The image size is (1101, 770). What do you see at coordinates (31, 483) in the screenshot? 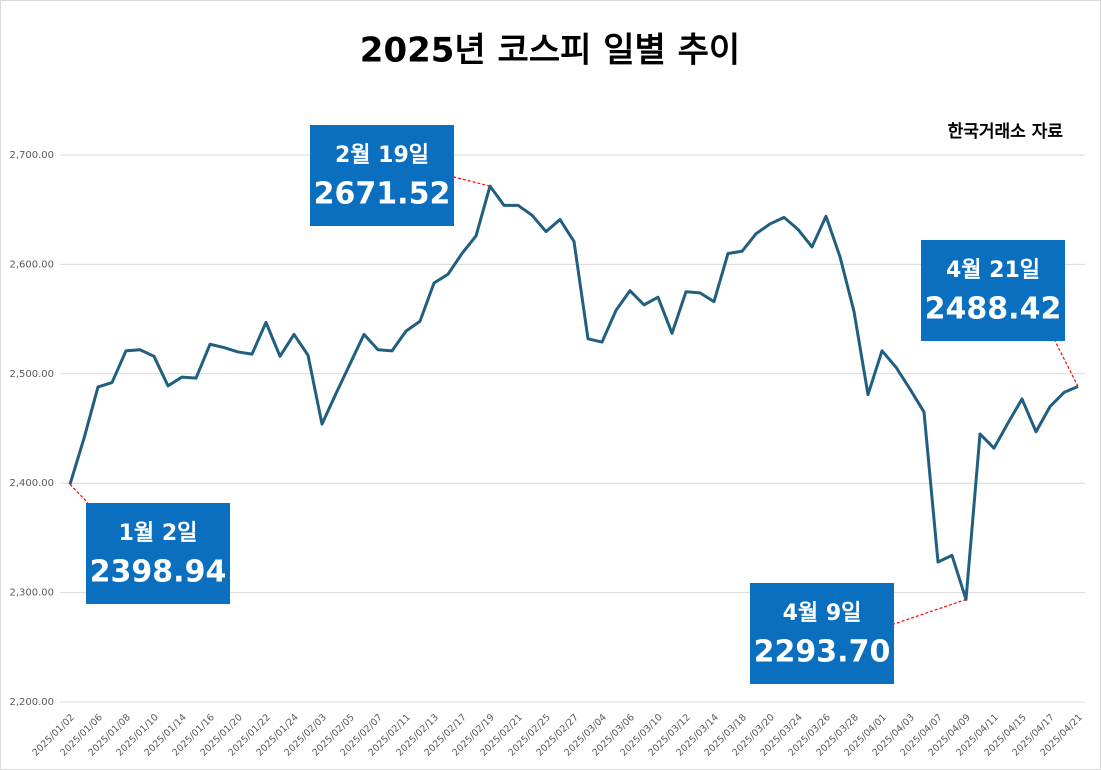
I see `y-tick-label: 2,400.00` at bounding box center [31, 483].